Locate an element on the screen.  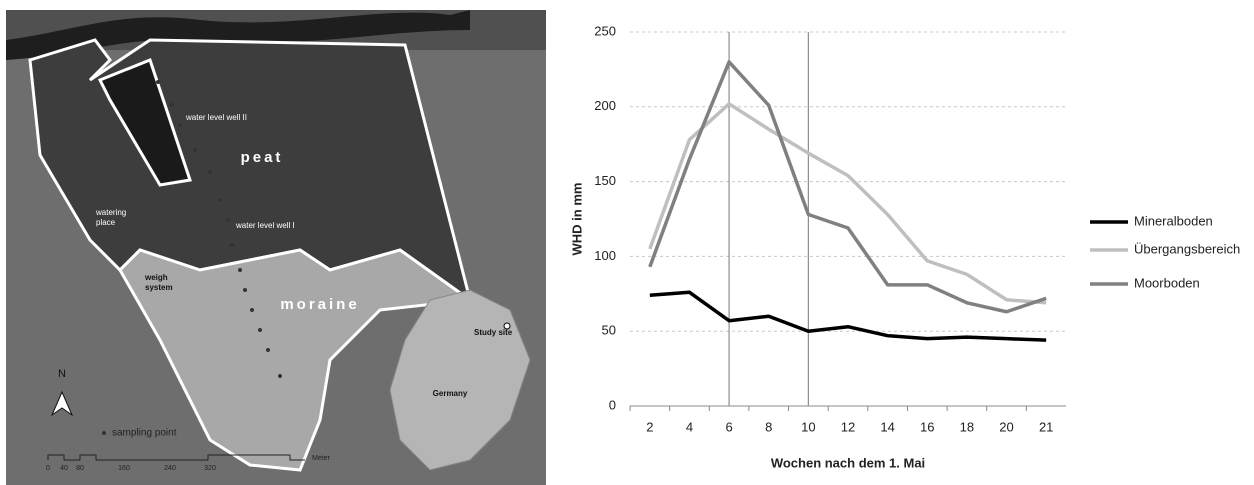
map-label: water level well I is located at coordinates (265, 225).